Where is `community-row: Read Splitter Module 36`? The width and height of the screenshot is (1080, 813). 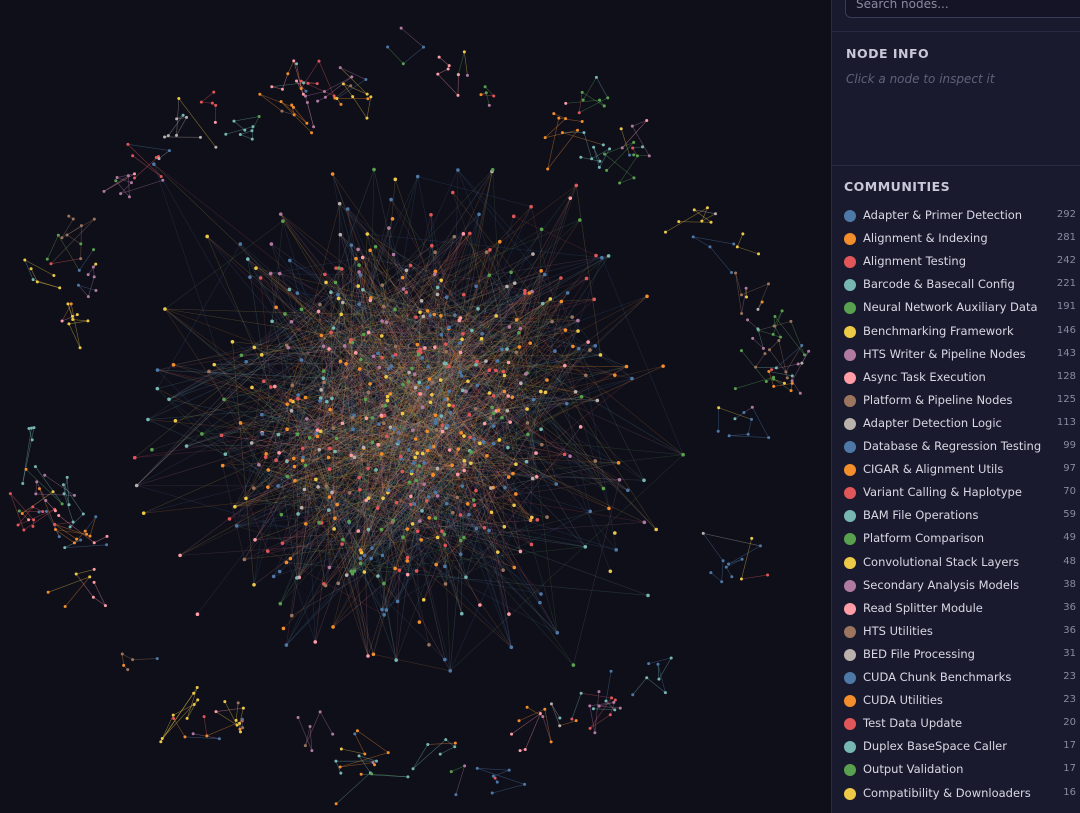
community-row: Read Splitter Module 36 is located at coordinates (960, 609).